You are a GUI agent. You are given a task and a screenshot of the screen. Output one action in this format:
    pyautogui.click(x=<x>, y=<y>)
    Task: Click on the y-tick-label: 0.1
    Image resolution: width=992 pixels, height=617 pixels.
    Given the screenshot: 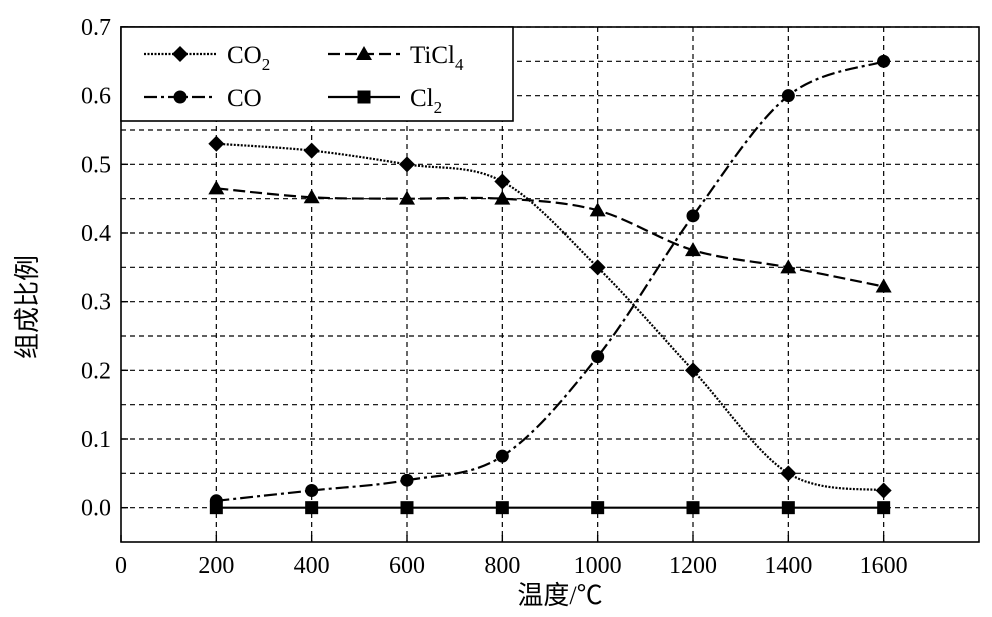 What is the action you would take?
    pyautogui.click(x=96, y=440)
    